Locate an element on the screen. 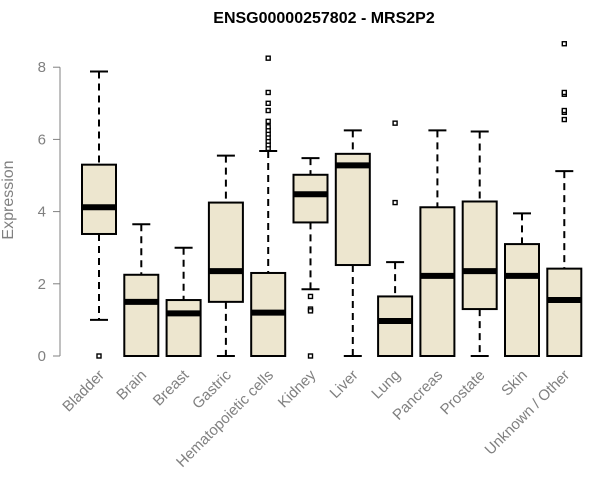 Image resolution: width=600 pixels, height=500 pixels. box-hematopoietic-cells is located at coordinates (268, 206).